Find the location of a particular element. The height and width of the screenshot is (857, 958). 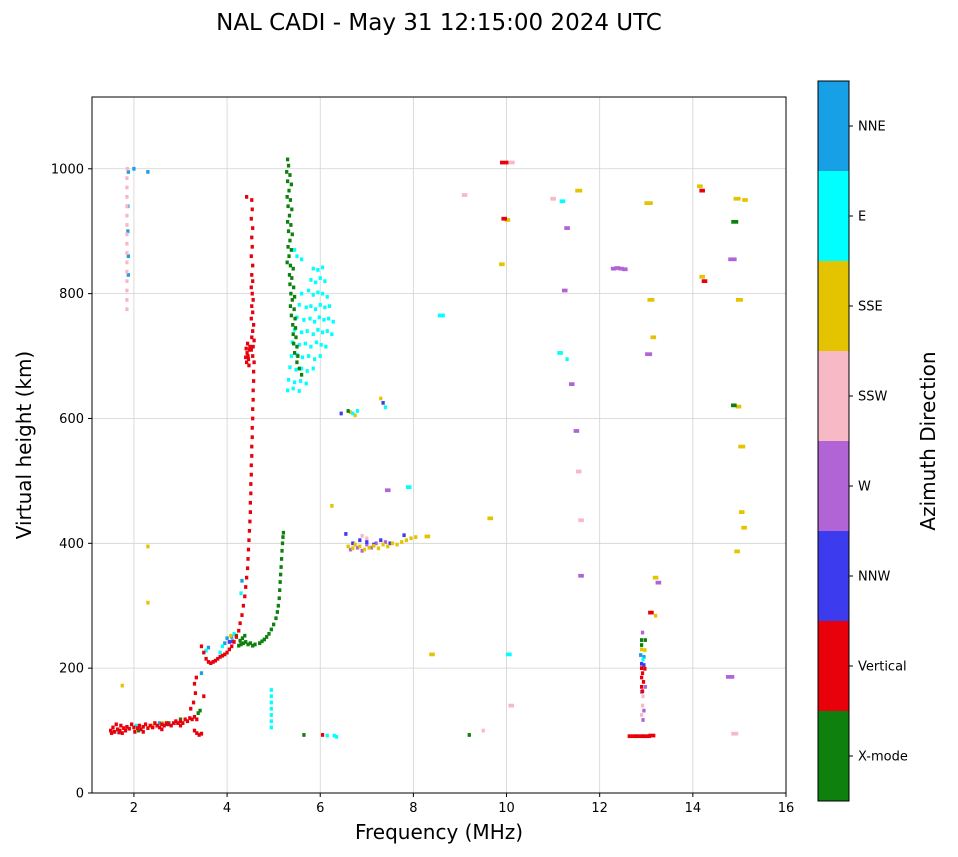

colorbar-tick-label-NNW: NNW is located at coordinates (874, 577).